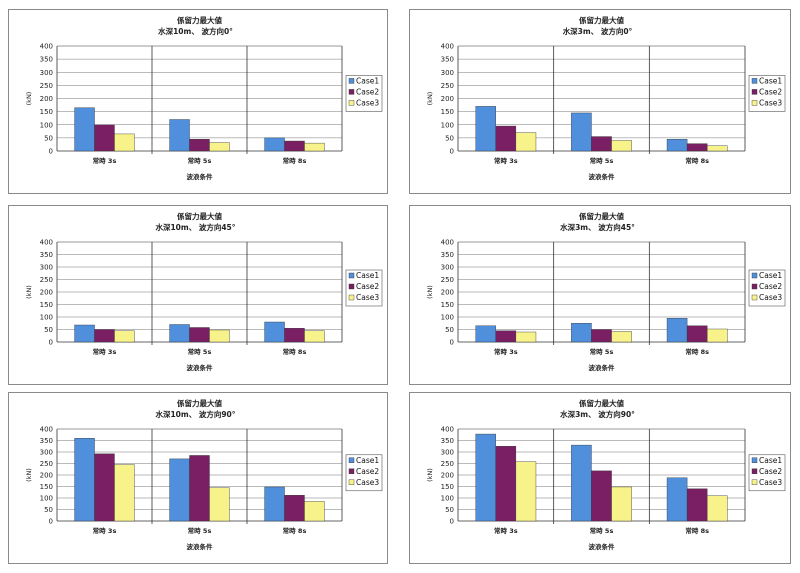 Image resolution: width=800 pixels, height=573 pixels. Describe the element at coordinates (195, 31) in the screenshot. I see `chart-subtitle: 水深10m、 波方向0°` at that location.